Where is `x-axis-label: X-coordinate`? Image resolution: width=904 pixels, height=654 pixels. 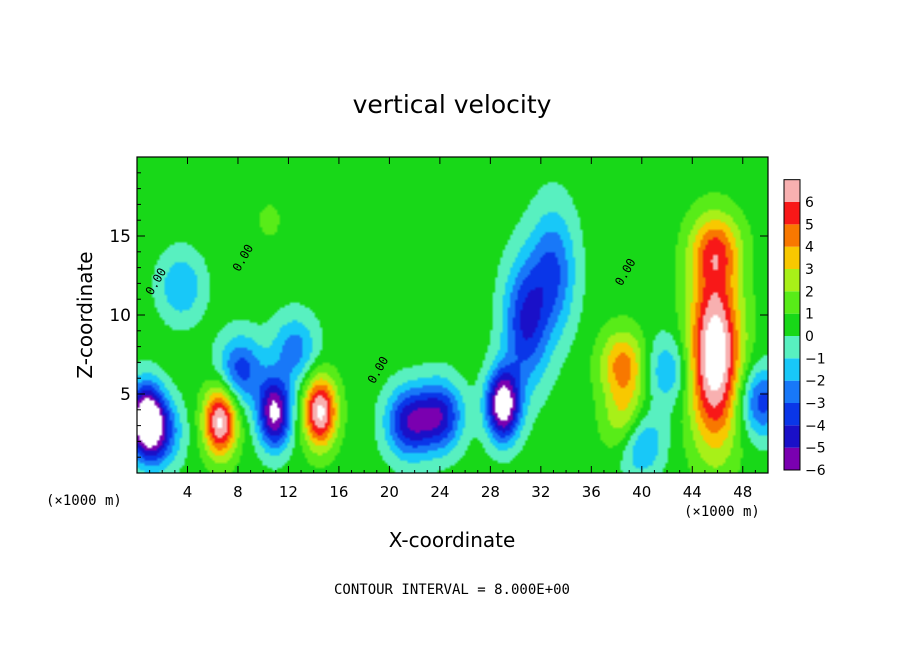 x-axis-label: X-coordinate is located at coordinates (452, 540).